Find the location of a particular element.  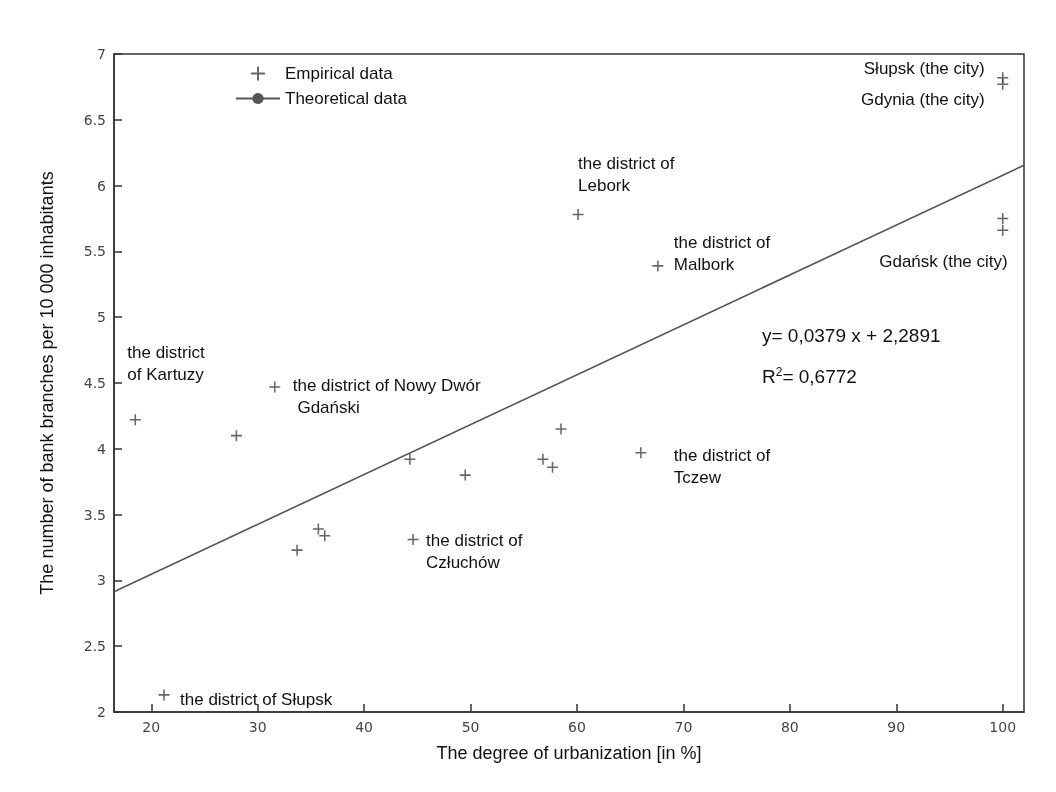

y-tick-label: 2 is located at coordinates (101, 712).